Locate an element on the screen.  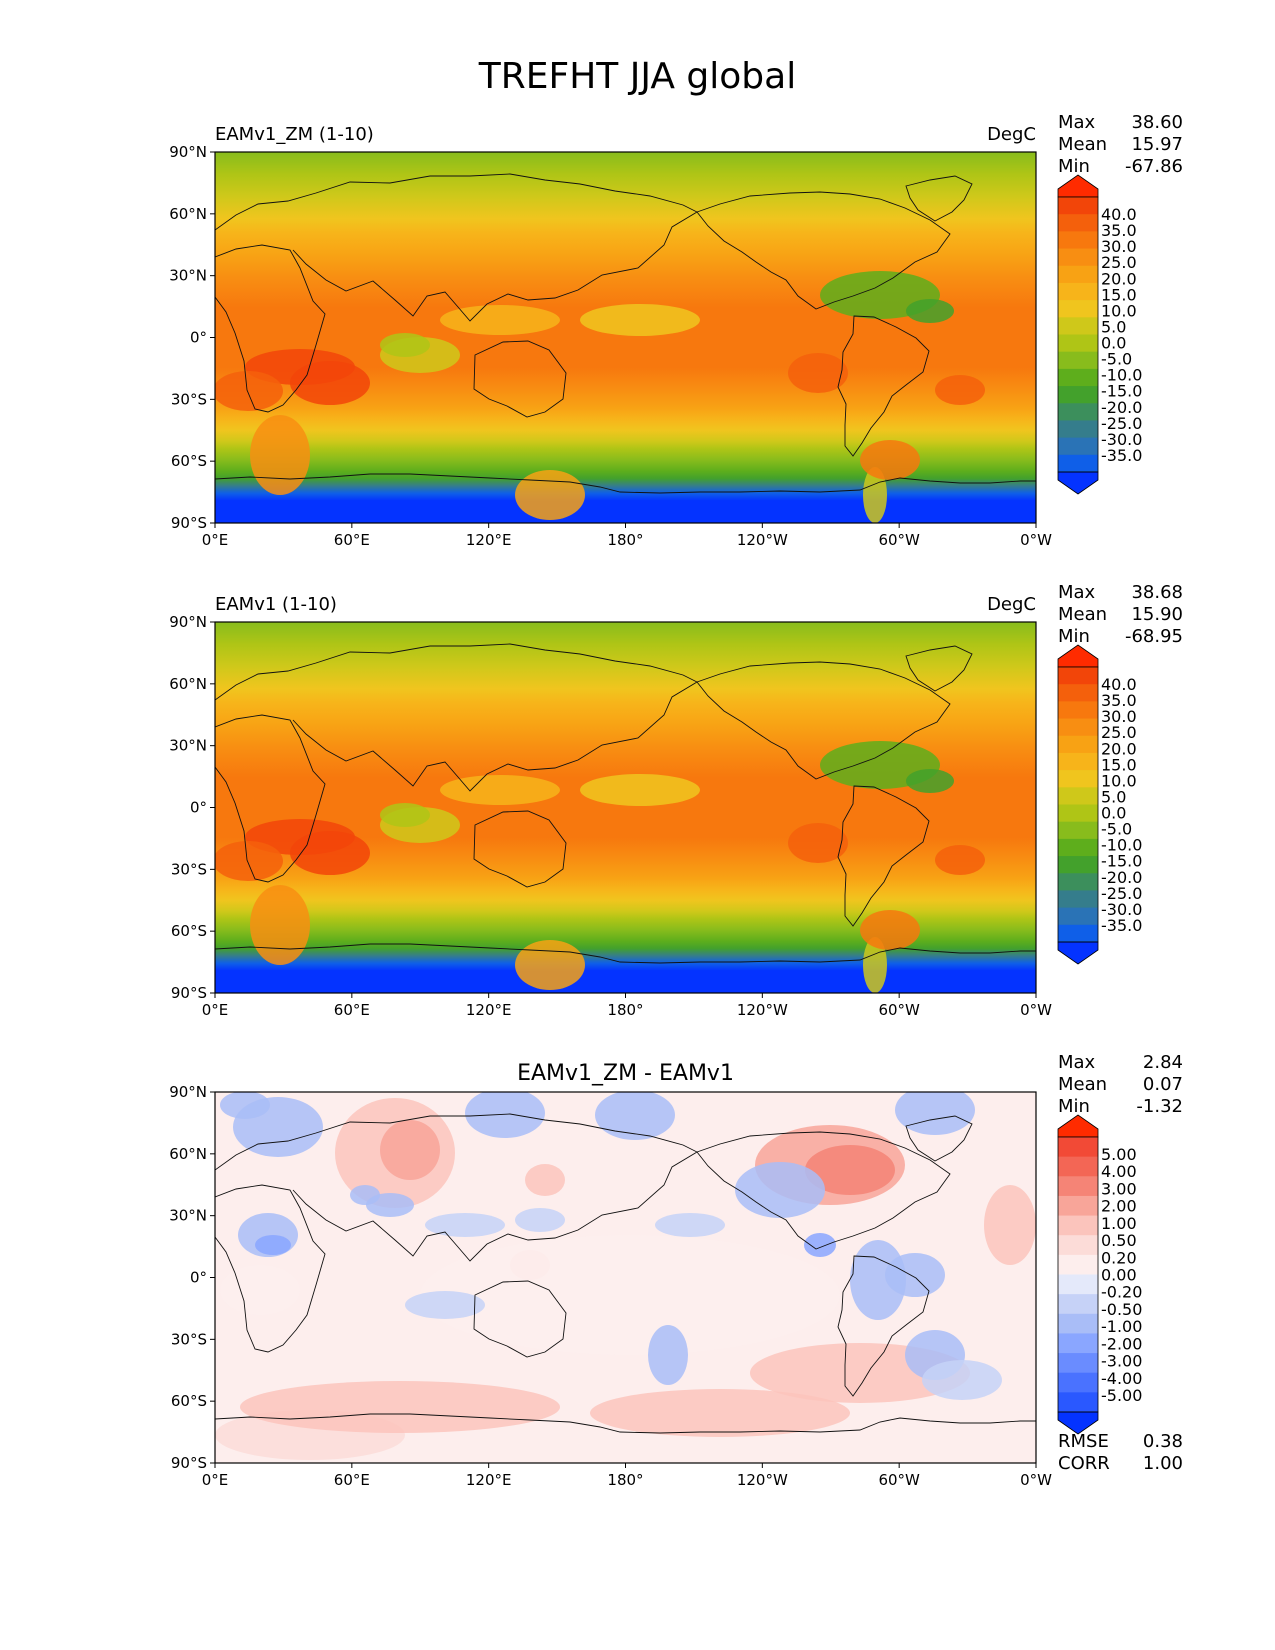
colorbar-label: 25.0 is located at coordinates (1119, 732).